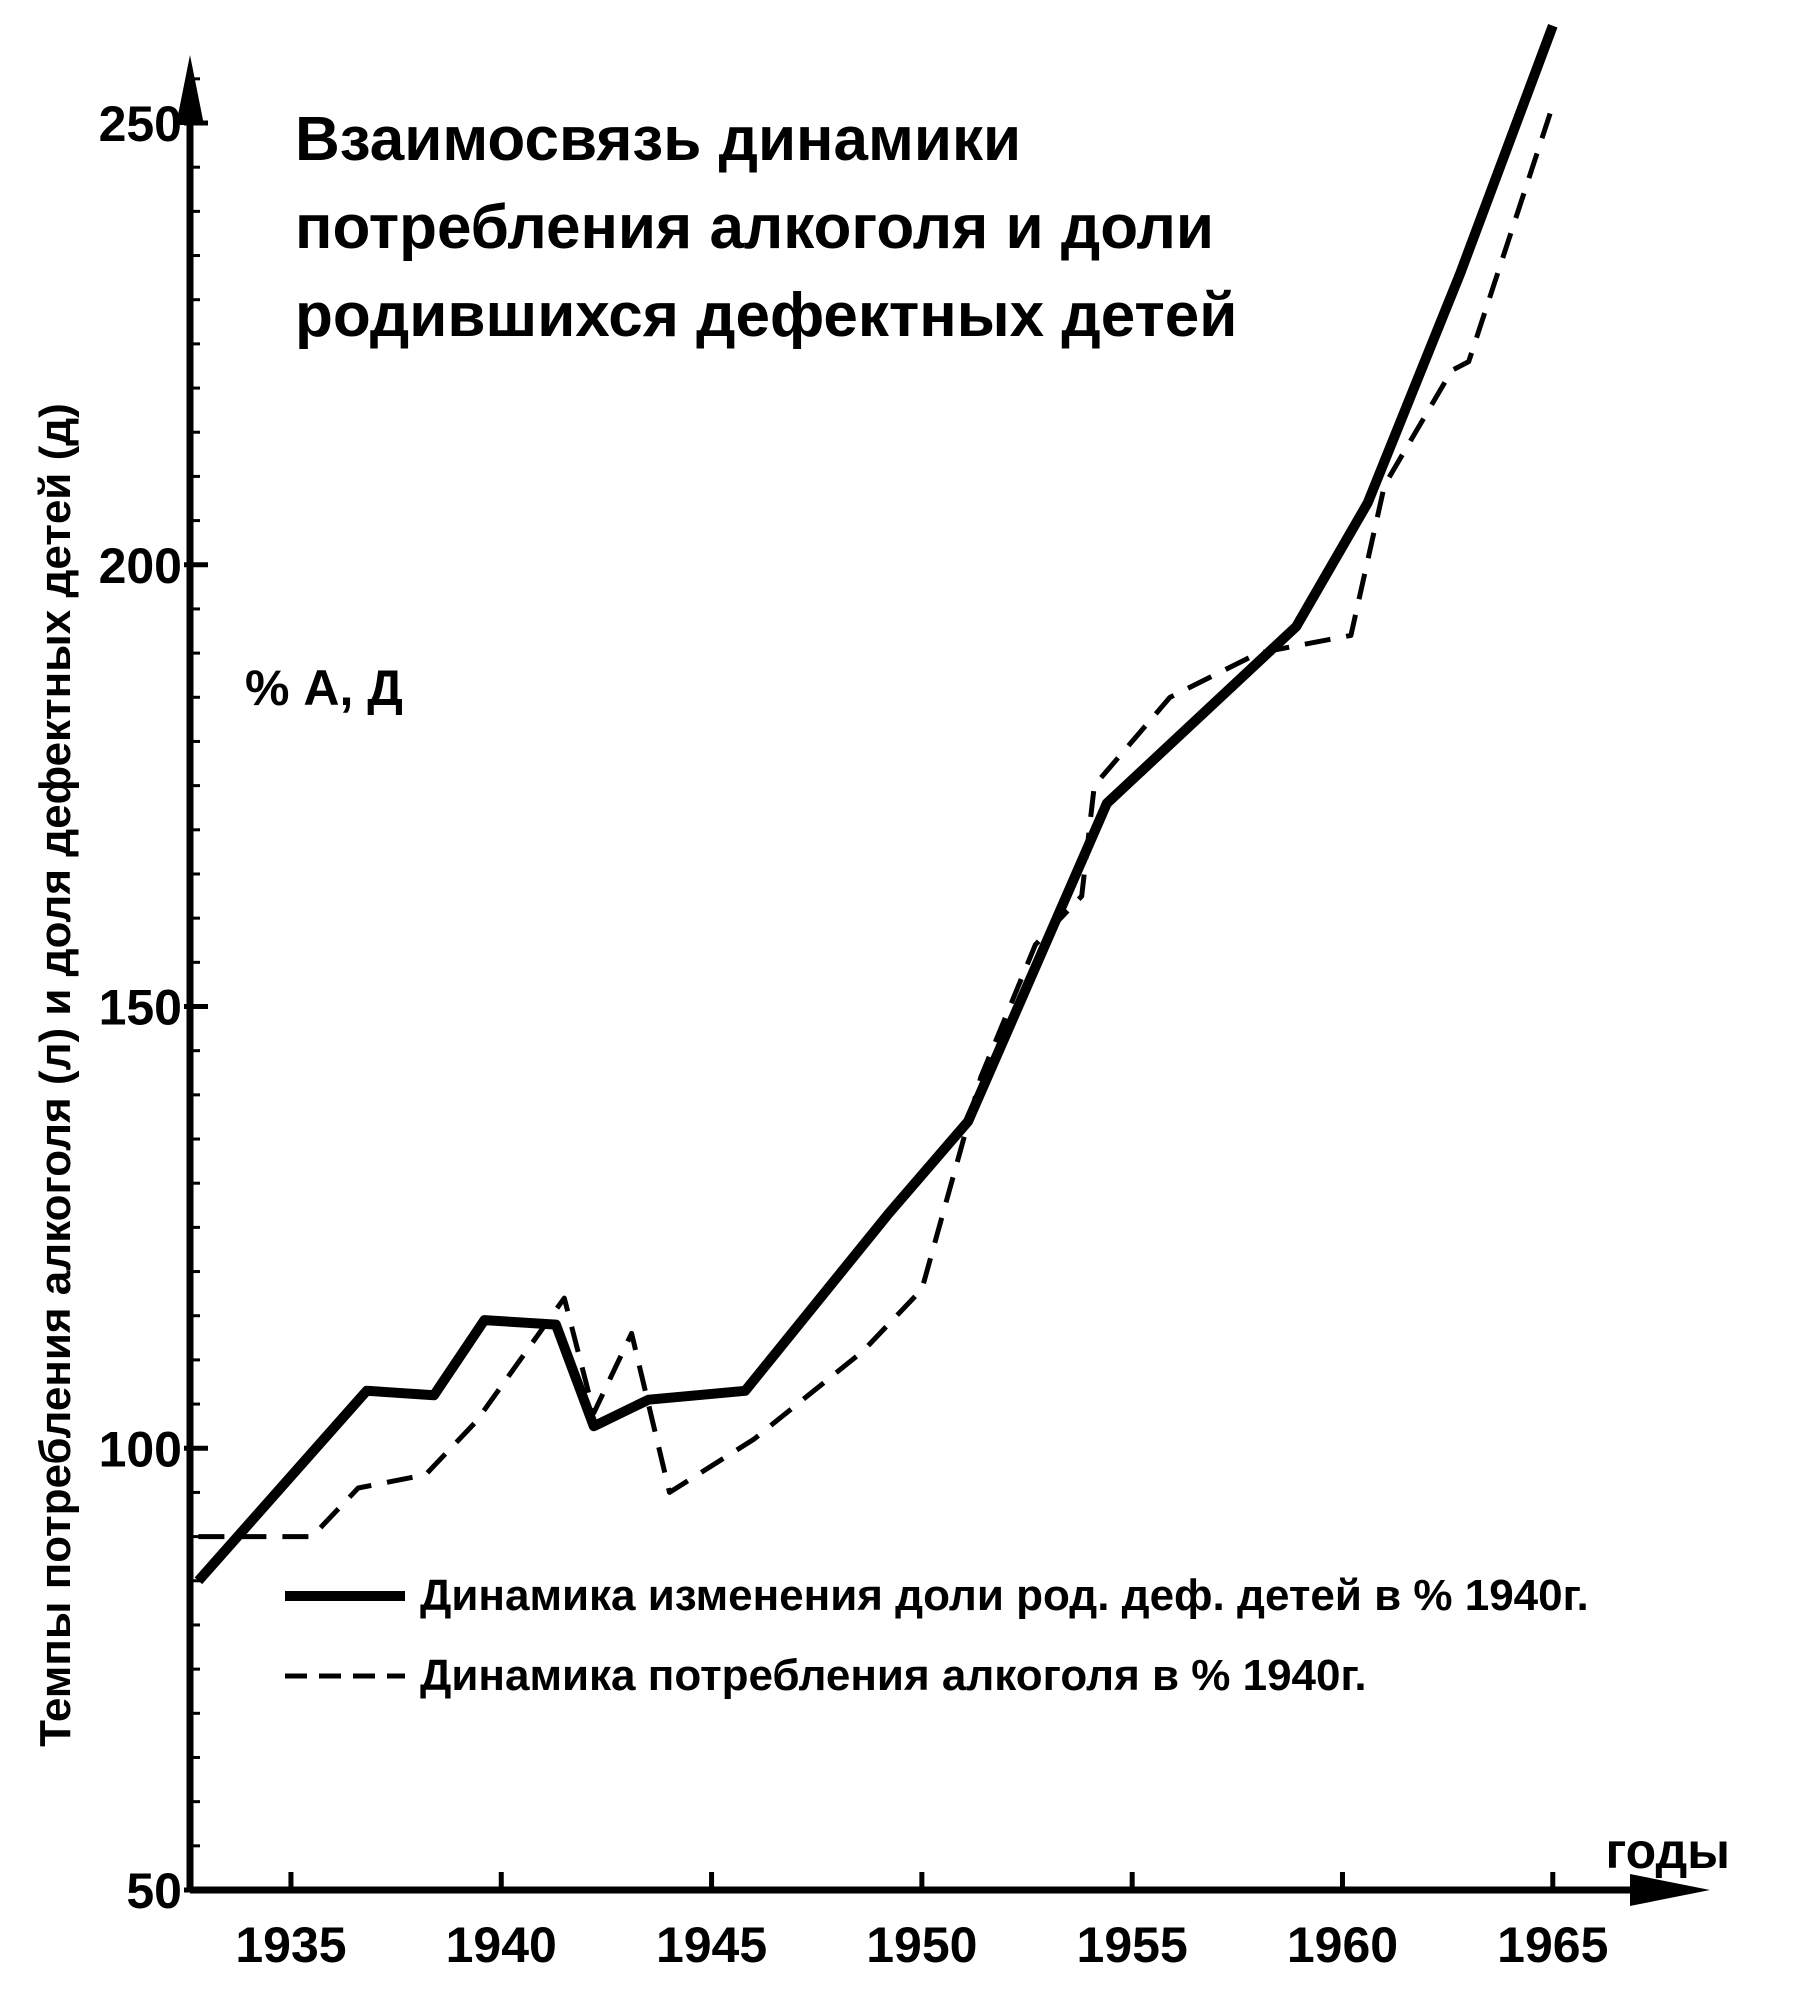 Image resolution: width=1818 pixels, height=1999 pixels. What do you see at coordinates (290, 1945) in the screenshot?
I see `x-tick-label: 1935` at bounding box center [290, 1945].